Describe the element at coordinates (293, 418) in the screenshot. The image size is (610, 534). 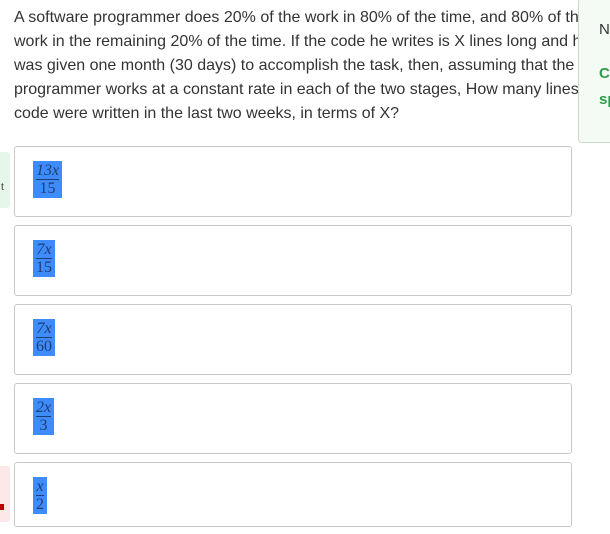
I see `option: 2x 3` at that location.